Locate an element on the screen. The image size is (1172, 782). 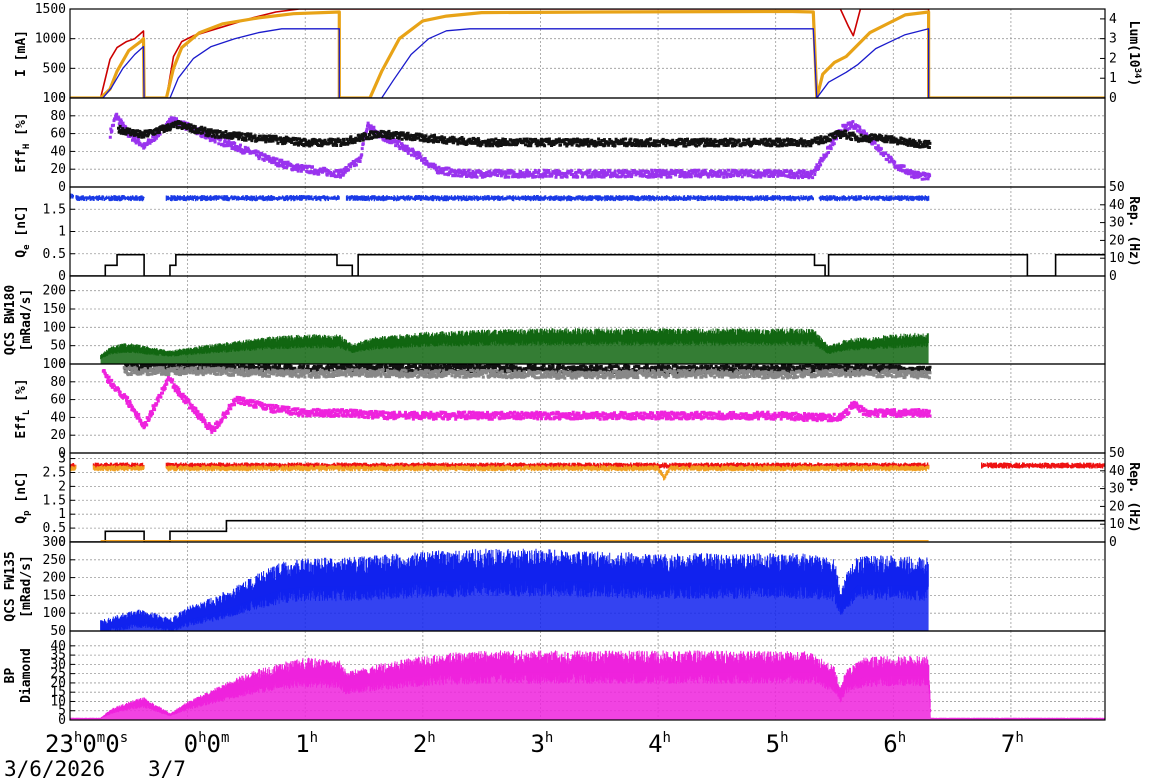
y-axis-label: QCS FW135 is located at coordinates (10, 586).